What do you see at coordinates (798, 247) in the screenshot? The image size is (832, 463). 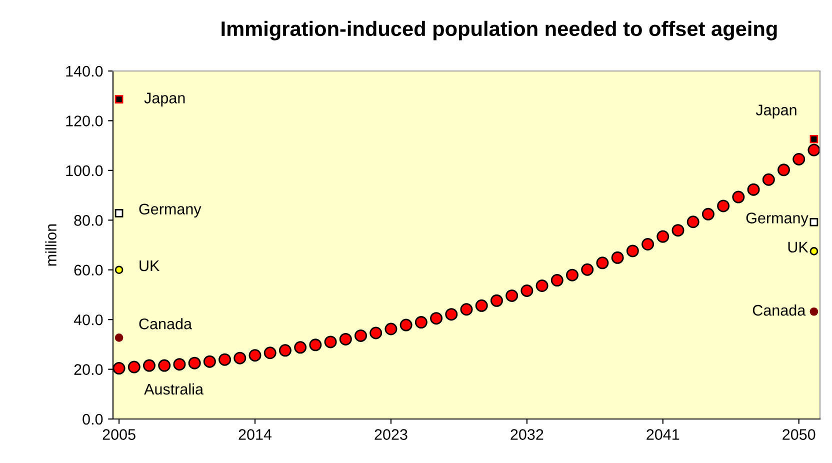 I see `series-label: UK` at bounding box center [798, 247].